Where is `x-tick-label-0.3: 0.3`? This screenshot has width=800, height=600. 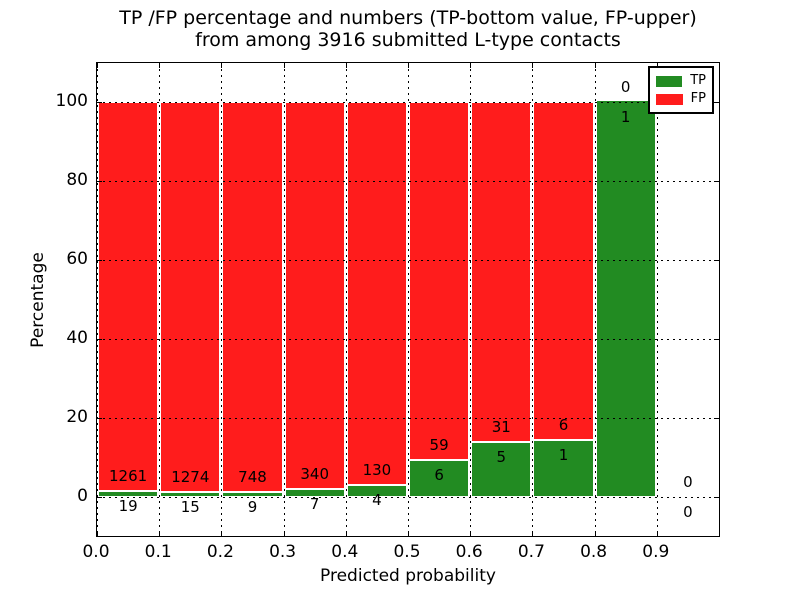
x-tick-label-0.3: 0.3 is located at coordinates (283, 552).